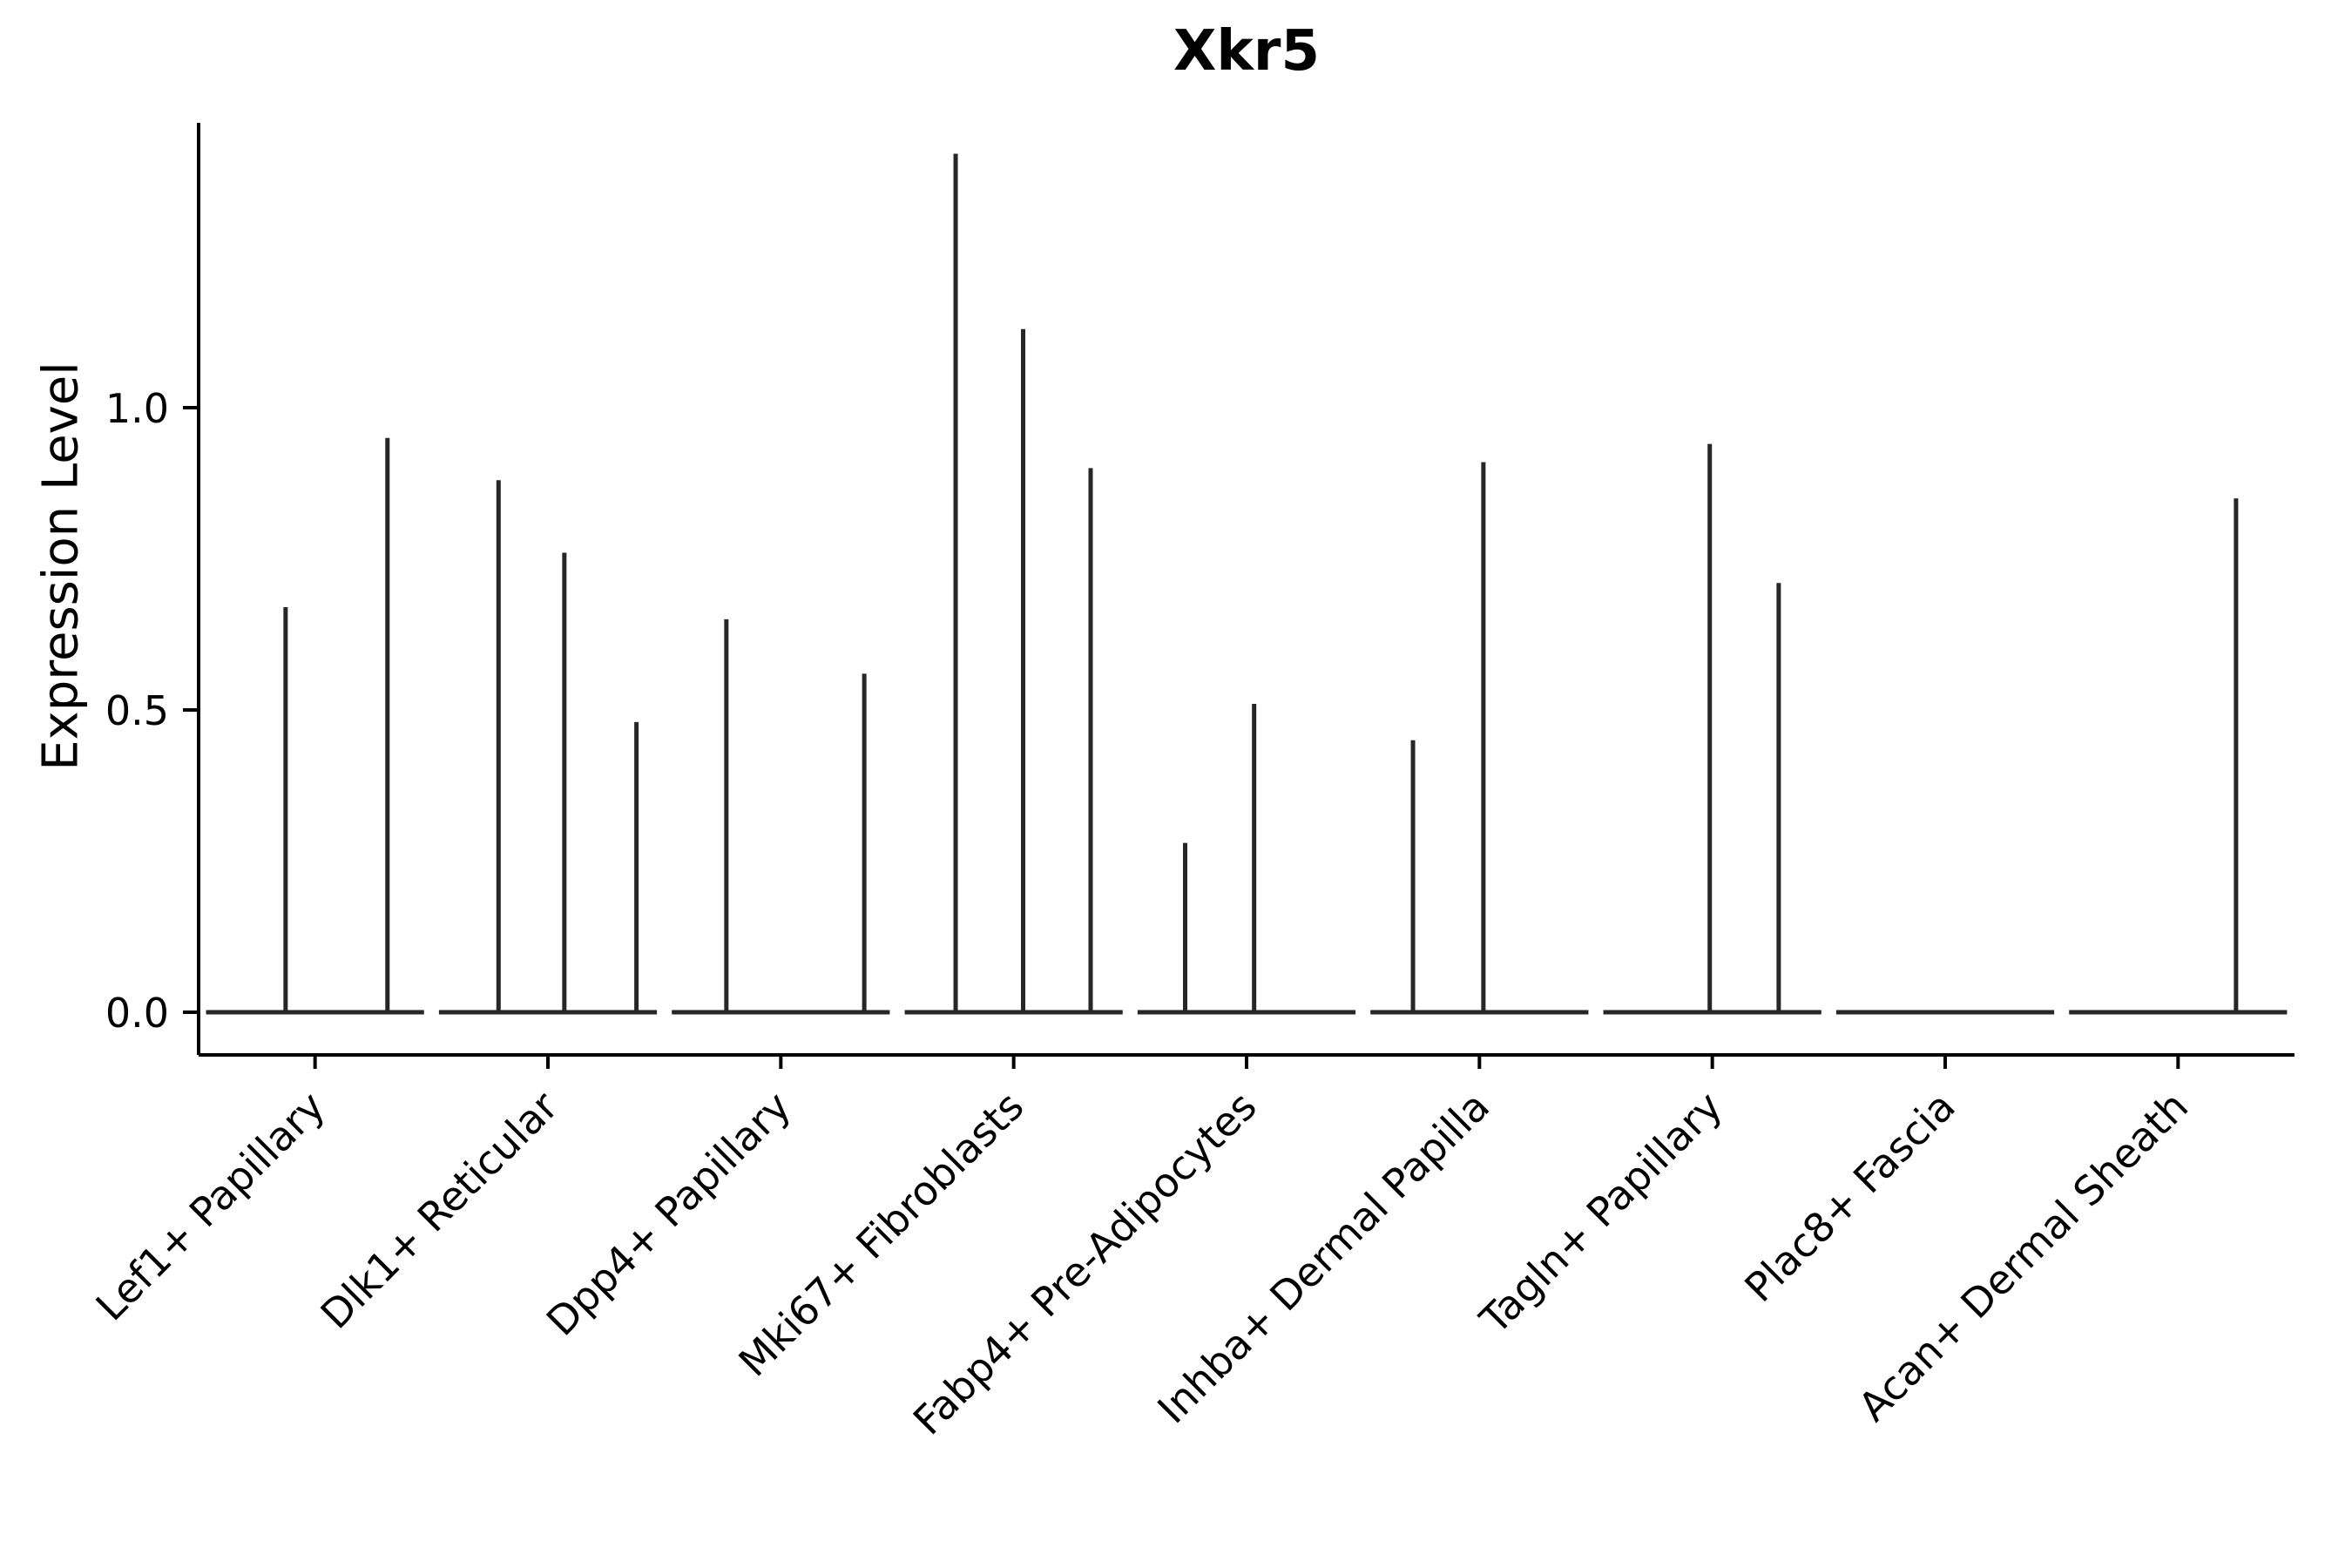 The width and height of the screenshot is (2352, 1568). Describe the element at coordinates (211, 1206) in the screenshot. I see `x-category-label: Lef1+ Papillary` at that location.